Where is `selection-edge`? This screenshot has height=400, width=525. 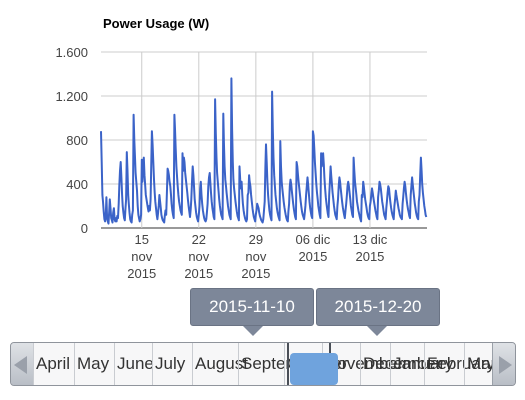
selection-edge is located at coordinates (288, 364).